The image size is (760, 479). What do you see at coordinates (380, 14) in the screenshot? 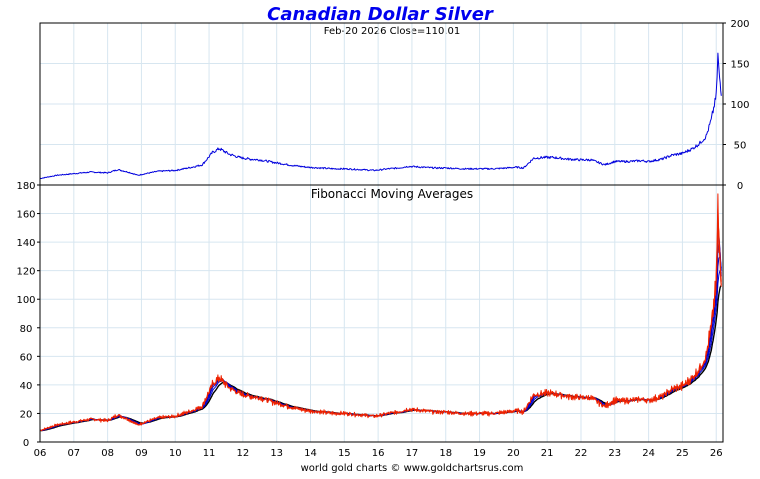
I see `chart-title: Canadian Dollar Silver` at bounding box center [380, 14].